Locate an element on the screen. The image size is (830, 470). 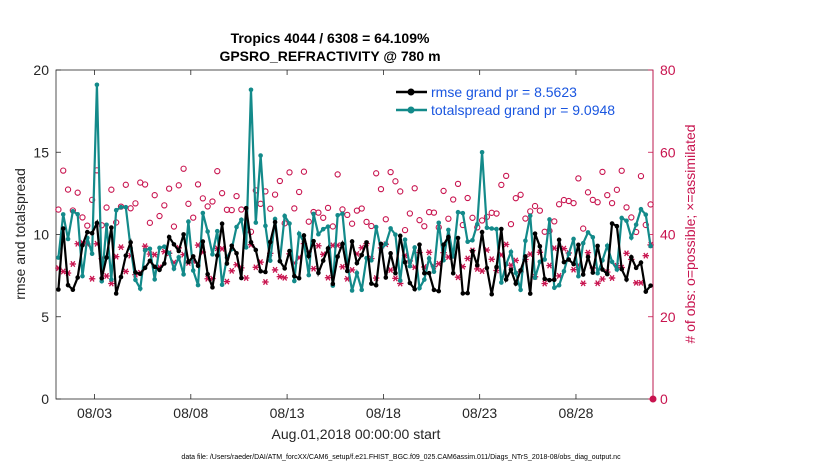
y-left-tick-label: 10 is located at coordinates (41, 235).